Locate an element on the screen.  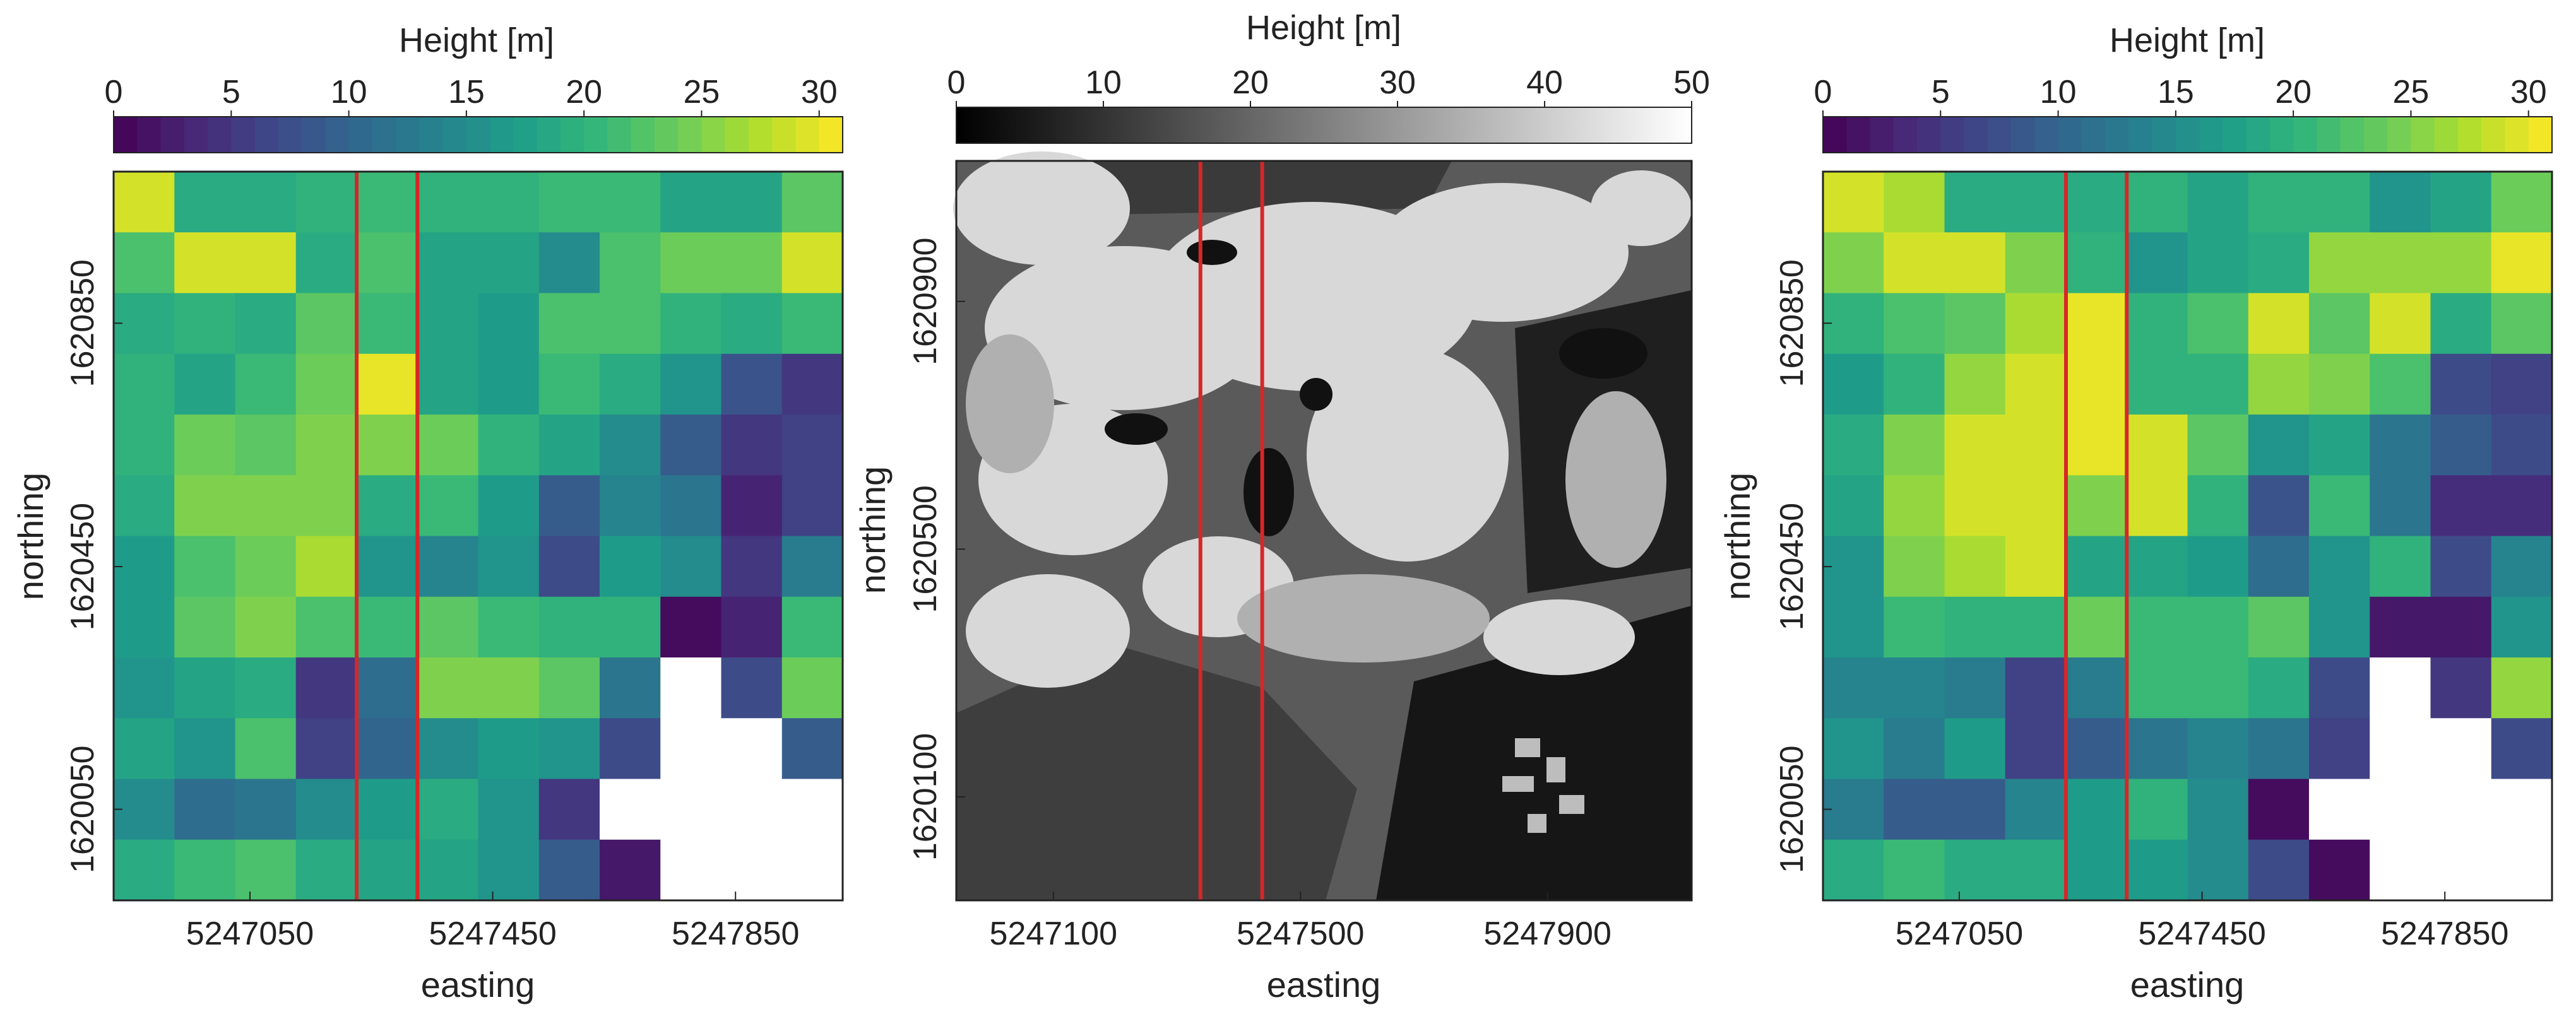
colorbar-tick-label: 25 is located at coordinates (702, 92).